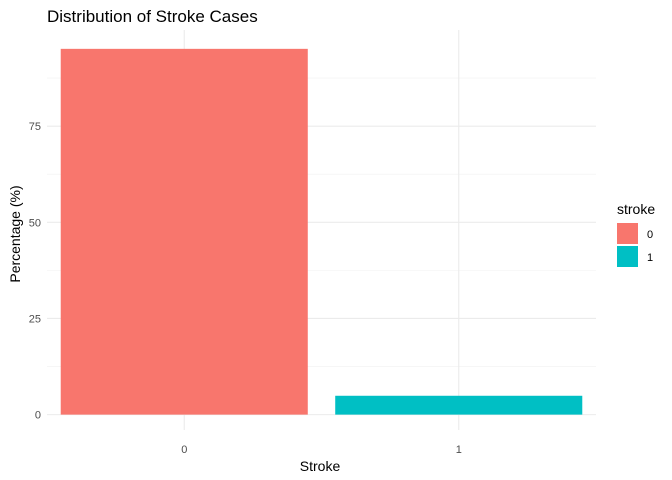 Image resolution: width=672 pixels, height=480 pixels. Describe the element at coordinates (636, 209) in the screenshot. I see `legend-title: stroke` at that location.